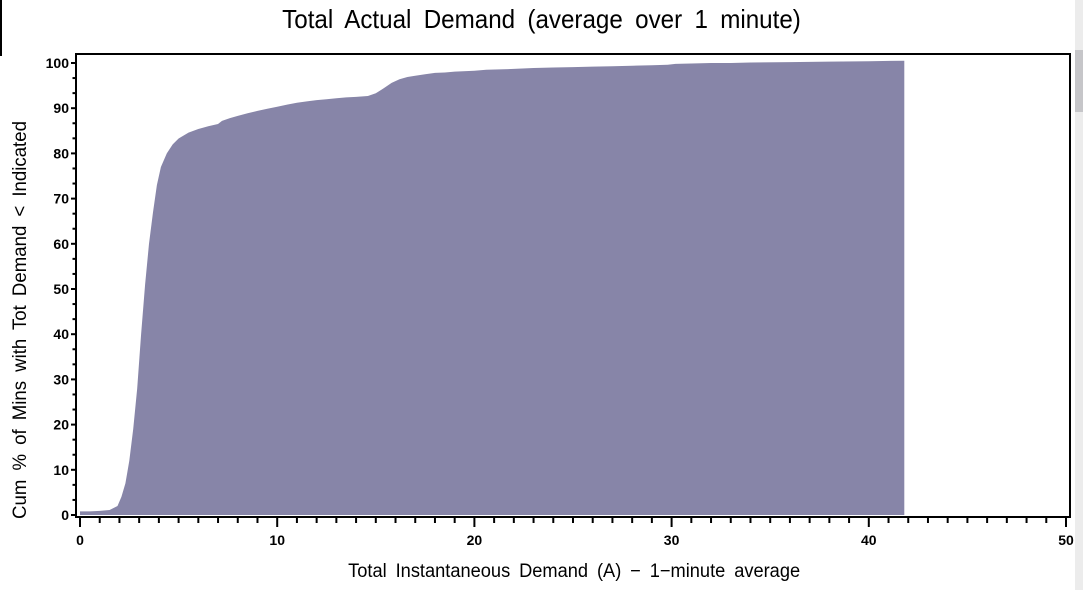  I want to click on vertical-scrollbar-track, so click(1079, 295).